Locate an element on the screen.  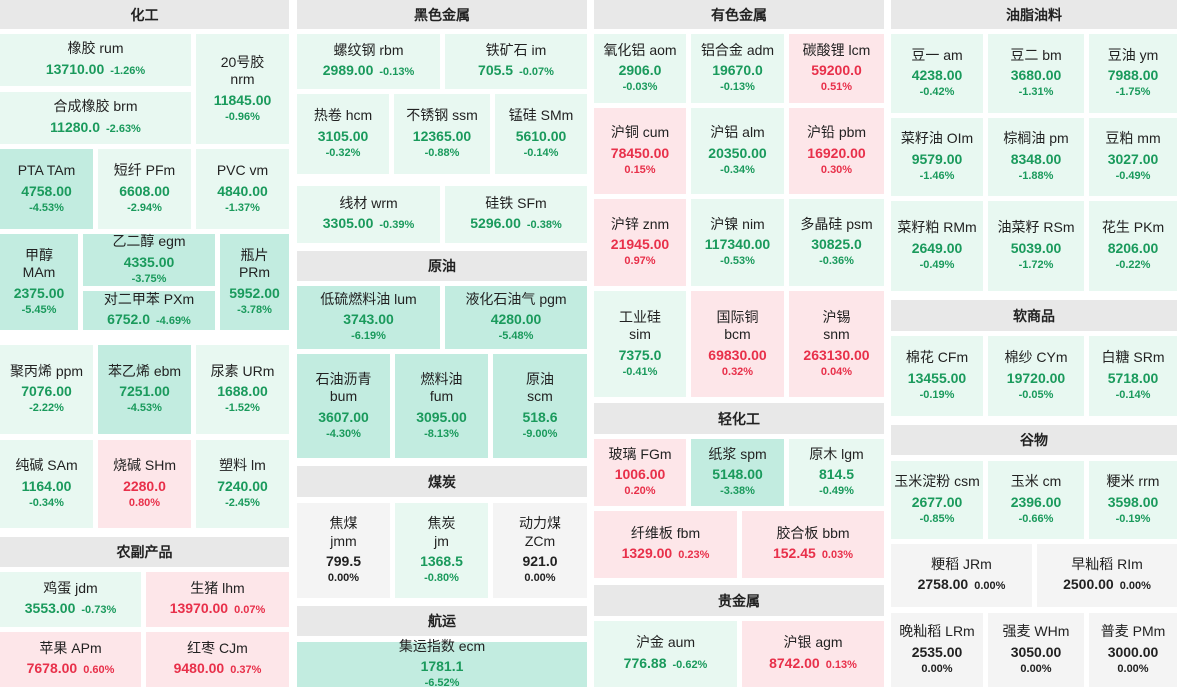
contract-tile-srm: 白糖 SRm 5718.00 -0.14% is located at coordinates (1133, 376).